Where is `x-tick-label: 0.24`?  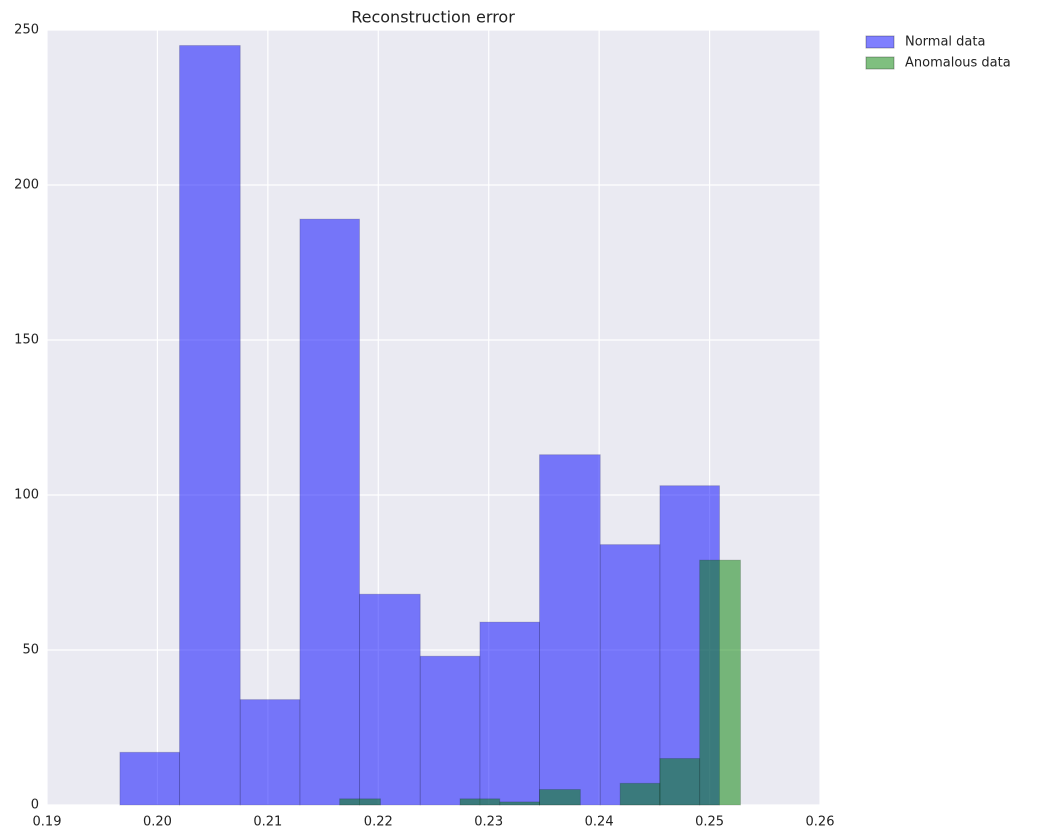 x-tick-label: 0.24 is located at coordinates (599, 822).